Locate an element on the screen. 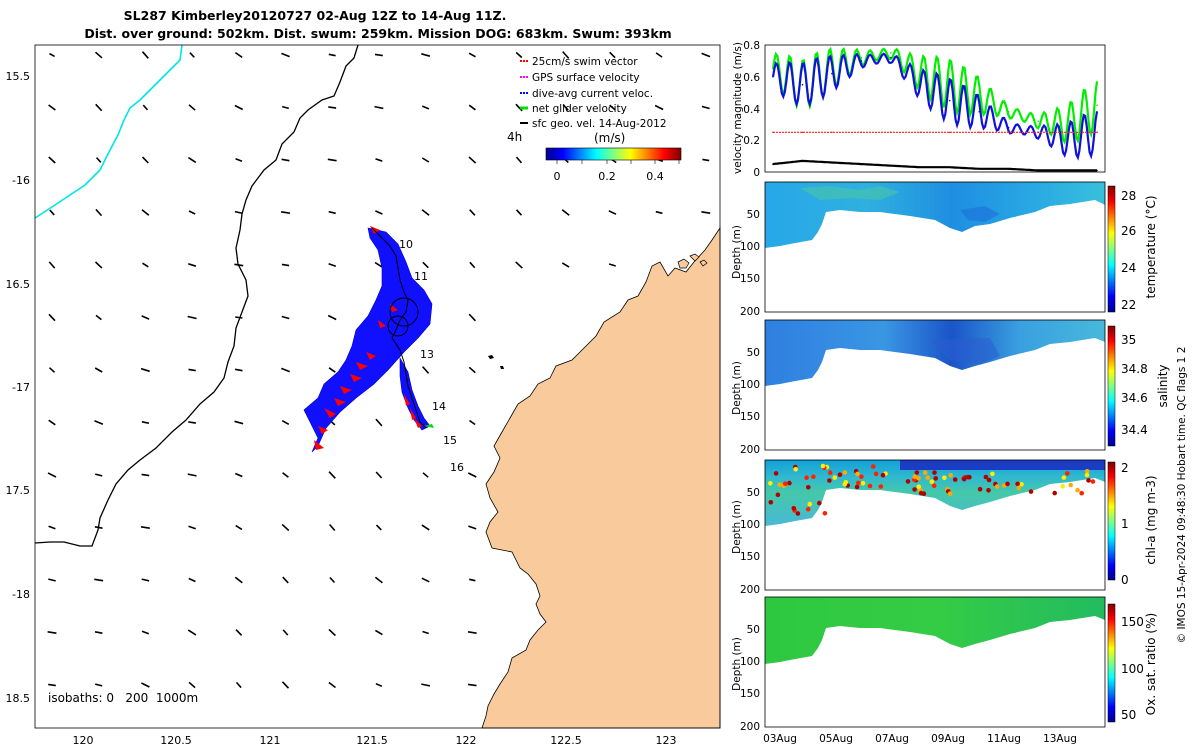  colorbar-label: (m/s) is located at coordinates (609, 138).